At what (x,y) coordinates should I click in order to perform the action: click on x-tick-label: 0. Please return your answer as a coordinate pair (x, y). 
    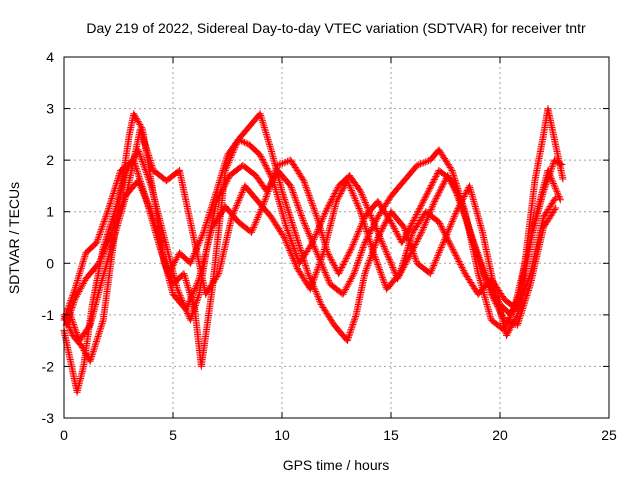
    Looking at the image, I should click on (64, 435).